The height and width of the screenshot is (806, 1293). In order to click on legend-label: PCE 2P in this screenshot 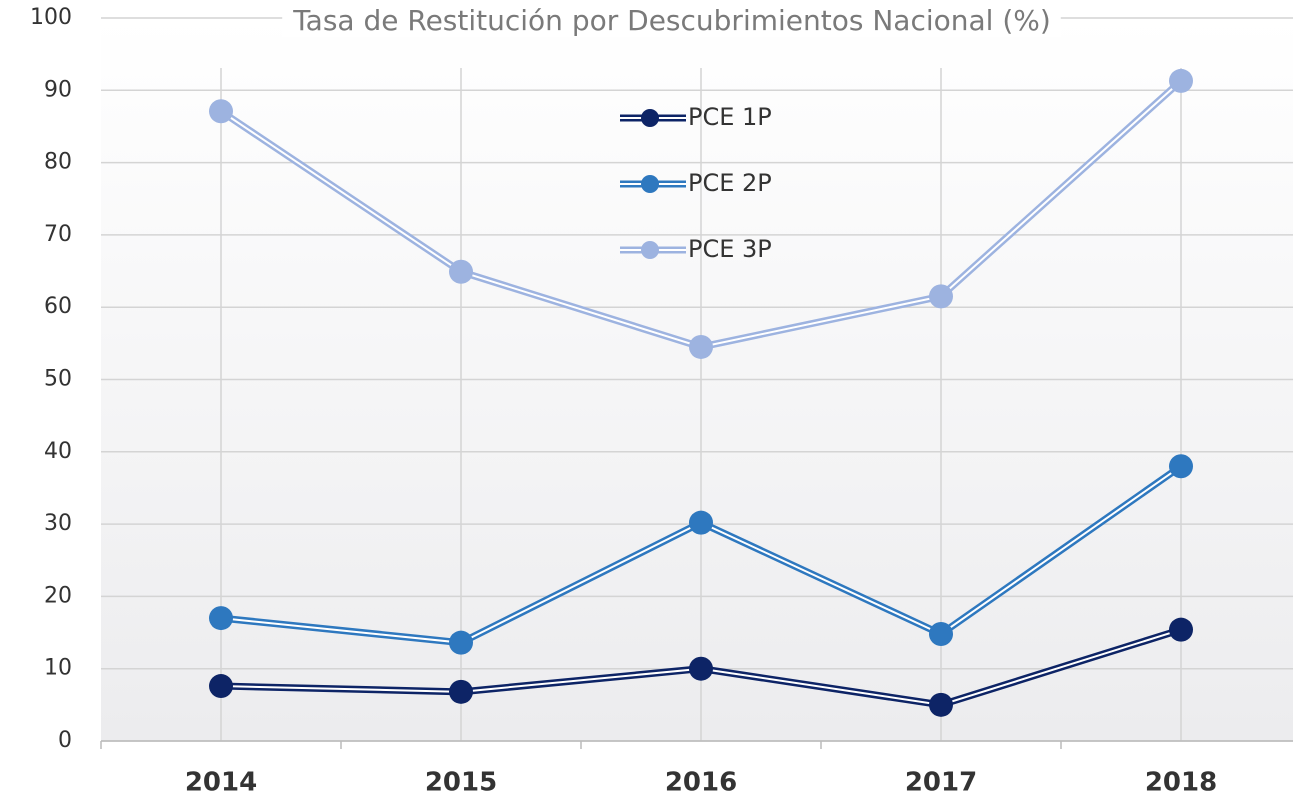, I will do `click(730, 183)`.